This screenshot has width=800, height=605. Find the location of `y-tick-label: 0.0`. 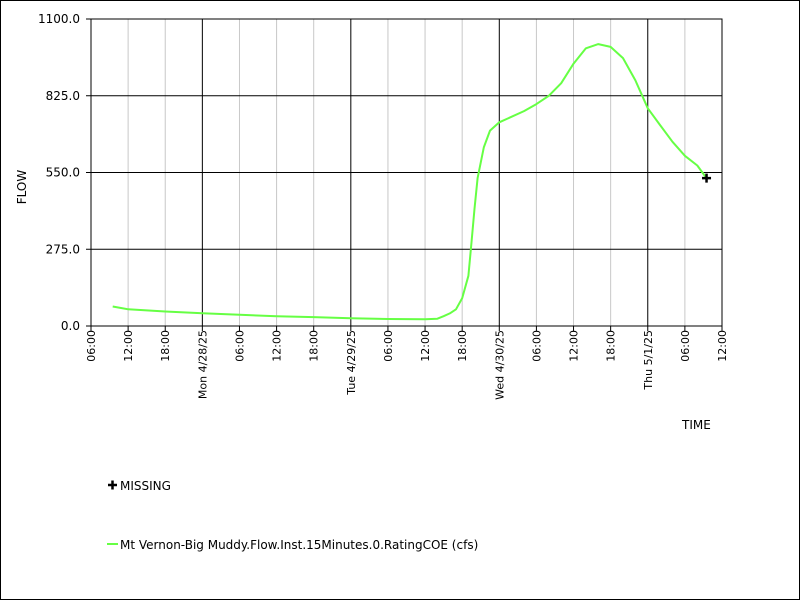

y-tick-label: 0.0 is located at coordinates (70, 326).